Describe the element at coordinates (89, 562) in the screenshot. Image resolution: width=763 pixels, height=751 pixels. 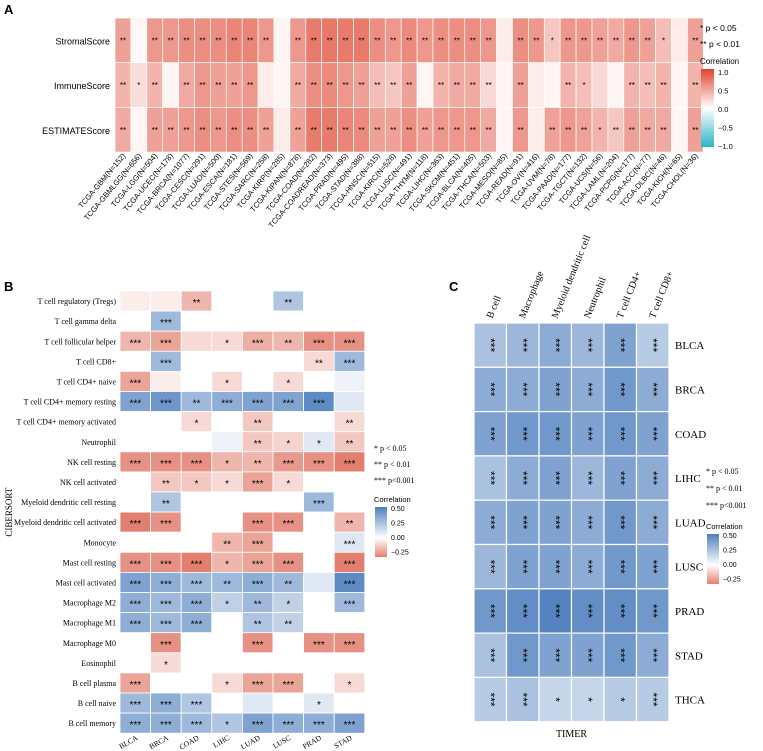
I see `row-label: Mast cell resting` at that location.